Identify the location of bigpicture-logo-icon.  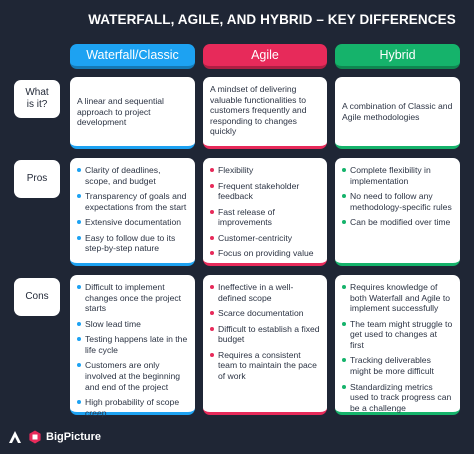
(35, 437).